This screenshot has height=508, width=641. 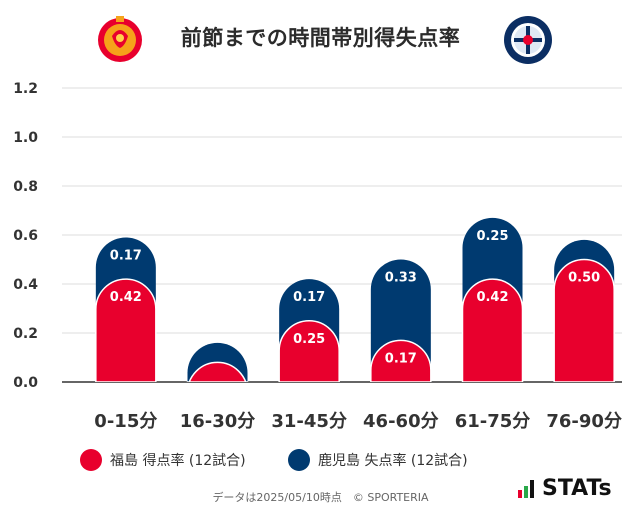 I want to click on legend-label-kagoshima: 鹿児島 失点率 (12試合), so click(x=393, y=461).